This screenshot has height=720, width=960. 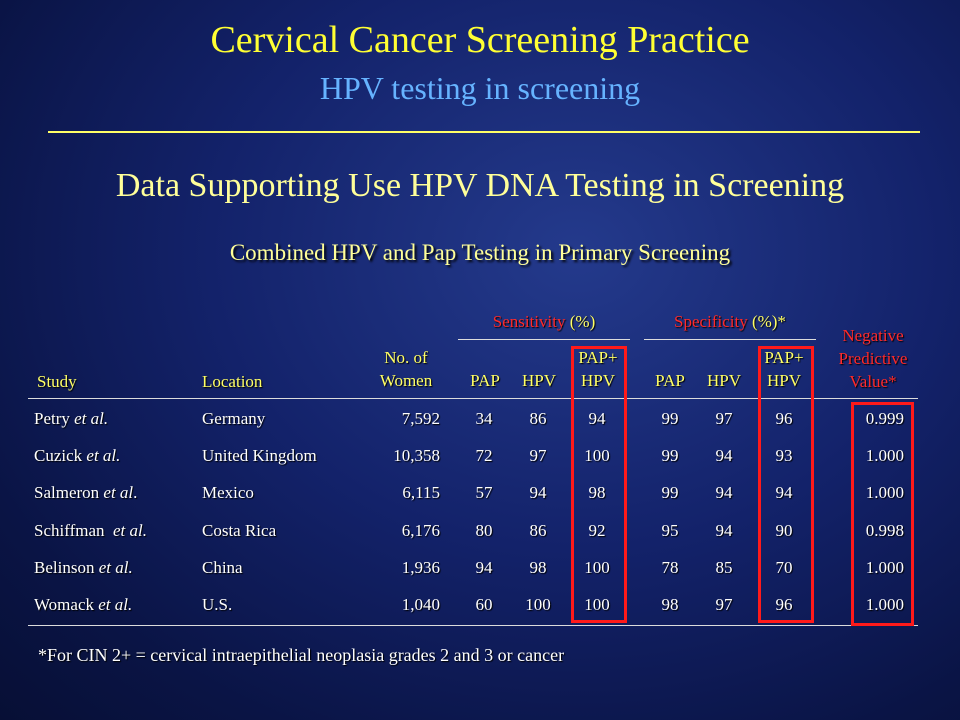 What do you see at coordinates (544, 339) in the screenshot?
I see `sensitivity-group-rule` at bounding box center [544, 339].